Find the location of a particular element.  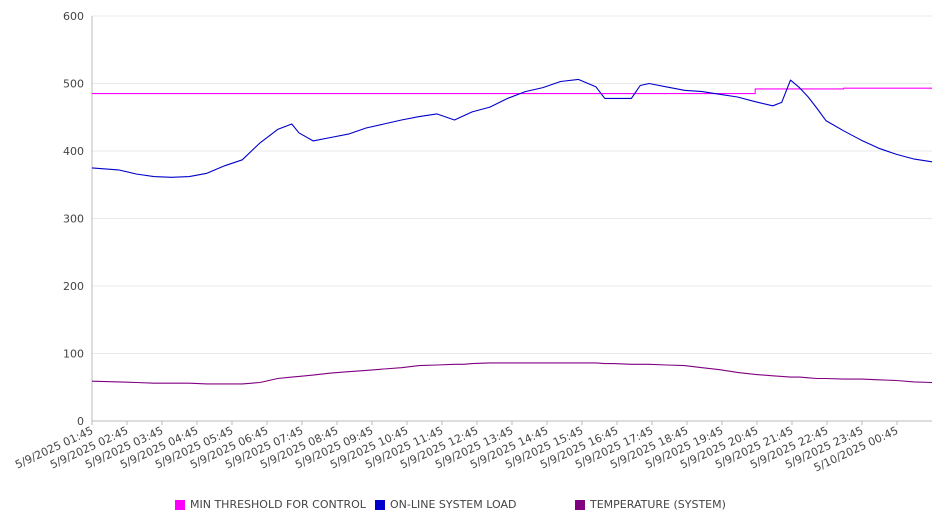

legend-item-threshold: MIN THRESHOLD FOR CONTROL is located at coordinates (270, 504).